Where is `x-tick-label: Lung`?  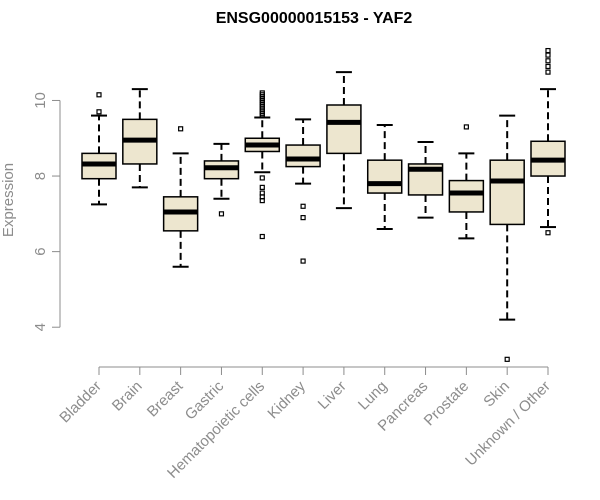 x-tick-label: Lung is located at coordinates (373, 396).